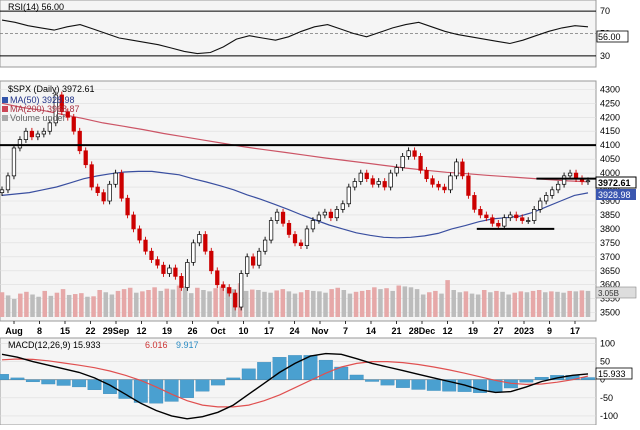 This screenshot has width=640, height=430. Describe the element at coordinates (45, 109) in the screenshot. I see `legend-ma200: MA(200) 3968.87` at that location.